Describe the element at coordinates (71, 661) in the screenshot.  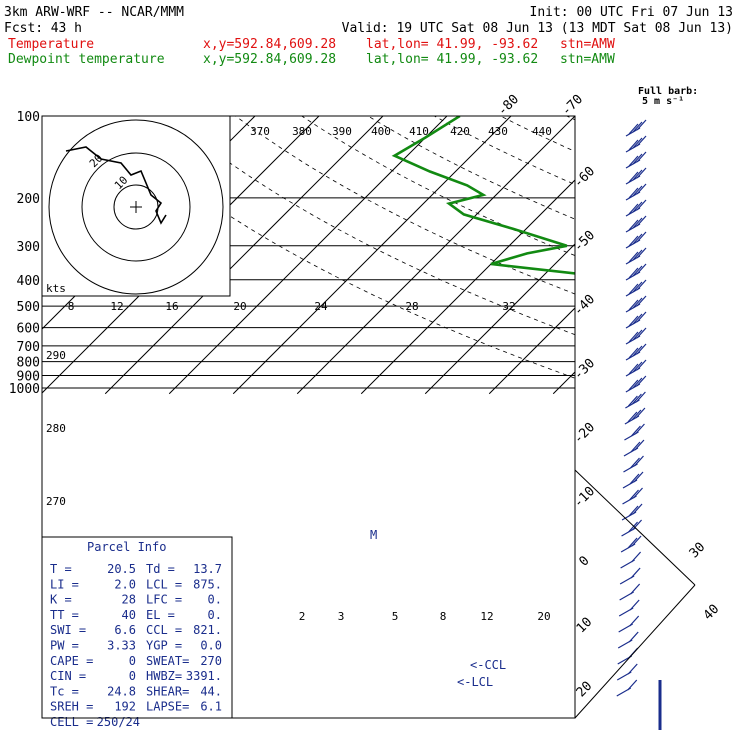
I see `parcel-info-cell: CAPE =` at that location.